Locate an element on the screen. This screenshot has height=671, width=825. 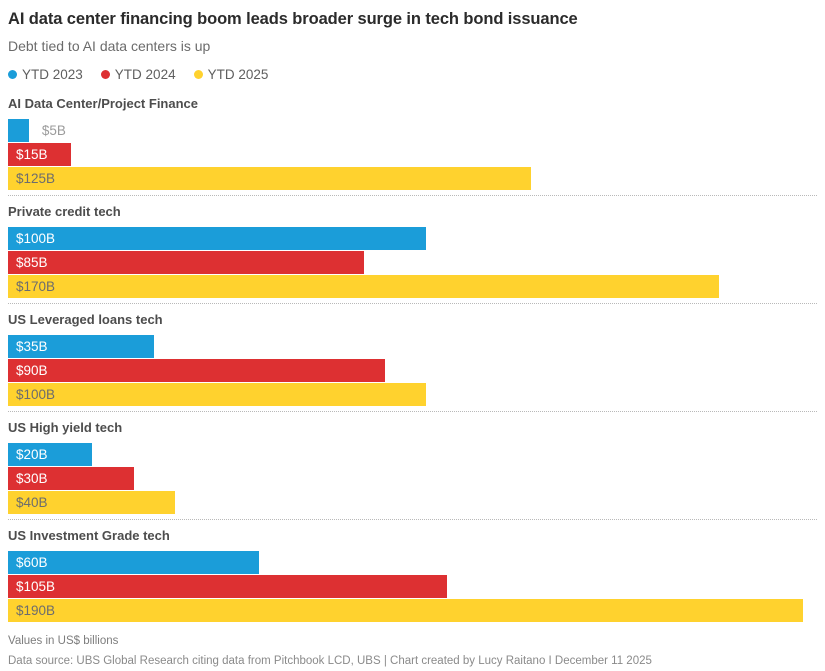
bar-row: $125B is located at coordinates (405, 179).